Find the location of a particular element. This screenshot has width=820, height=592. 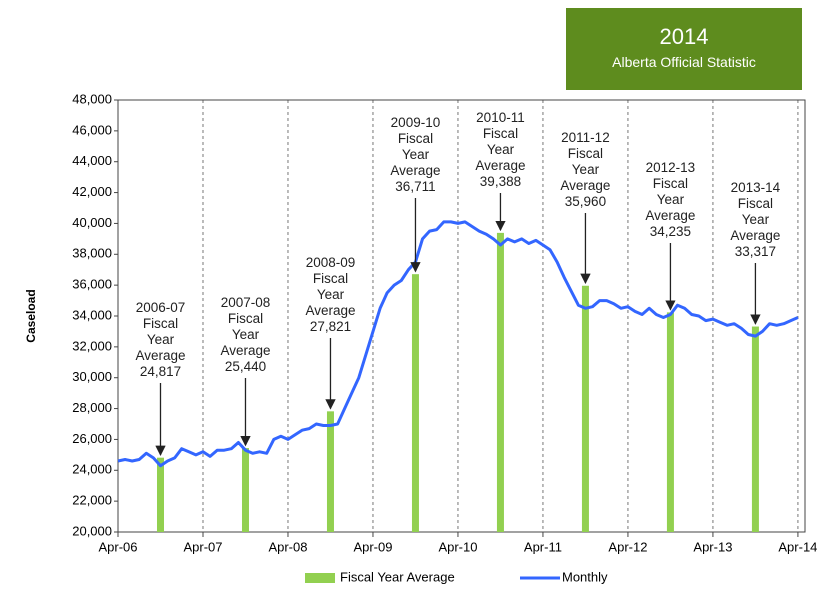

badge: 2014 Alberta Official Statistic is located at coordinates (684, 49).